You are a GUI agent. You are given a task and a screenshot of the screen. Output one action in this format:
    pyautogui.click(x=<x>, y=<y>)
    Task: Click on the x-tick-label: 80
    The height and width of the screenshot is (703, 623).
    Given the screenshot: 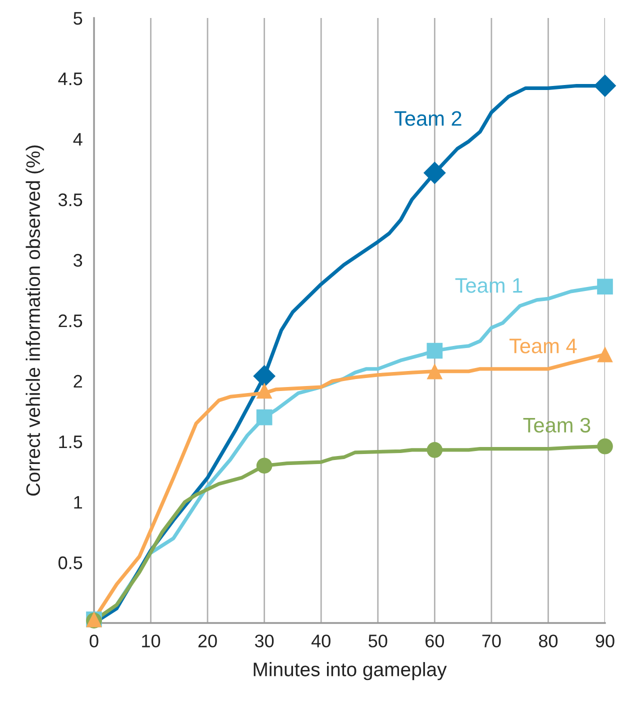 What is the action you would take?
    pyautogui.click(x=548, y=641)
    